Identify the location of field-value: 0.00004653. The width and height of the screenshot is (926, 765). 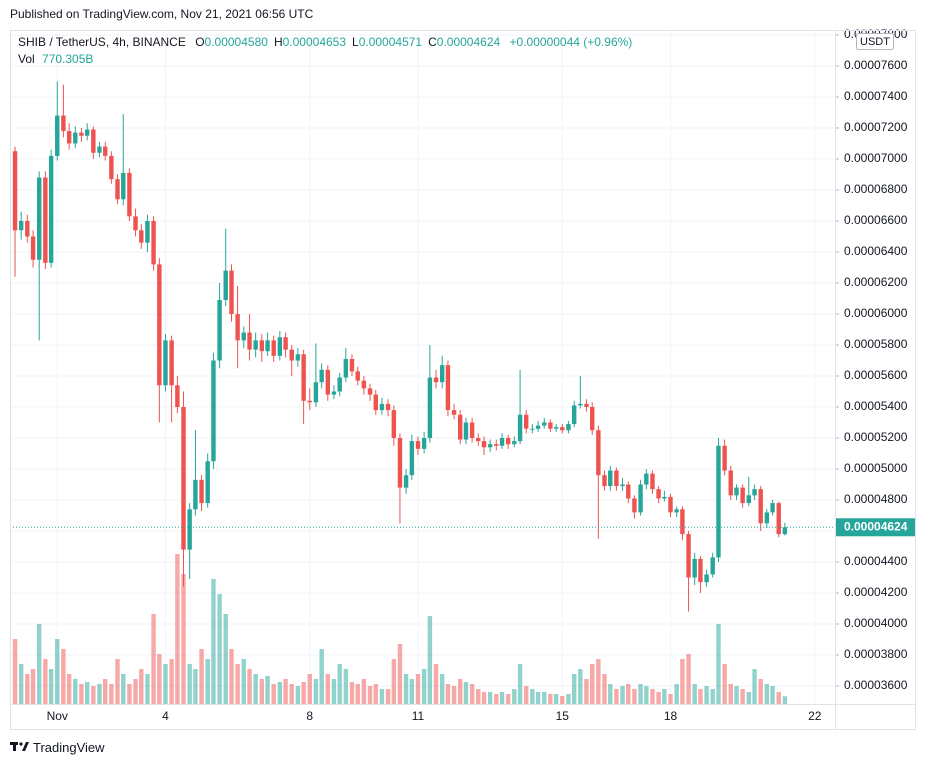
(314, 42).